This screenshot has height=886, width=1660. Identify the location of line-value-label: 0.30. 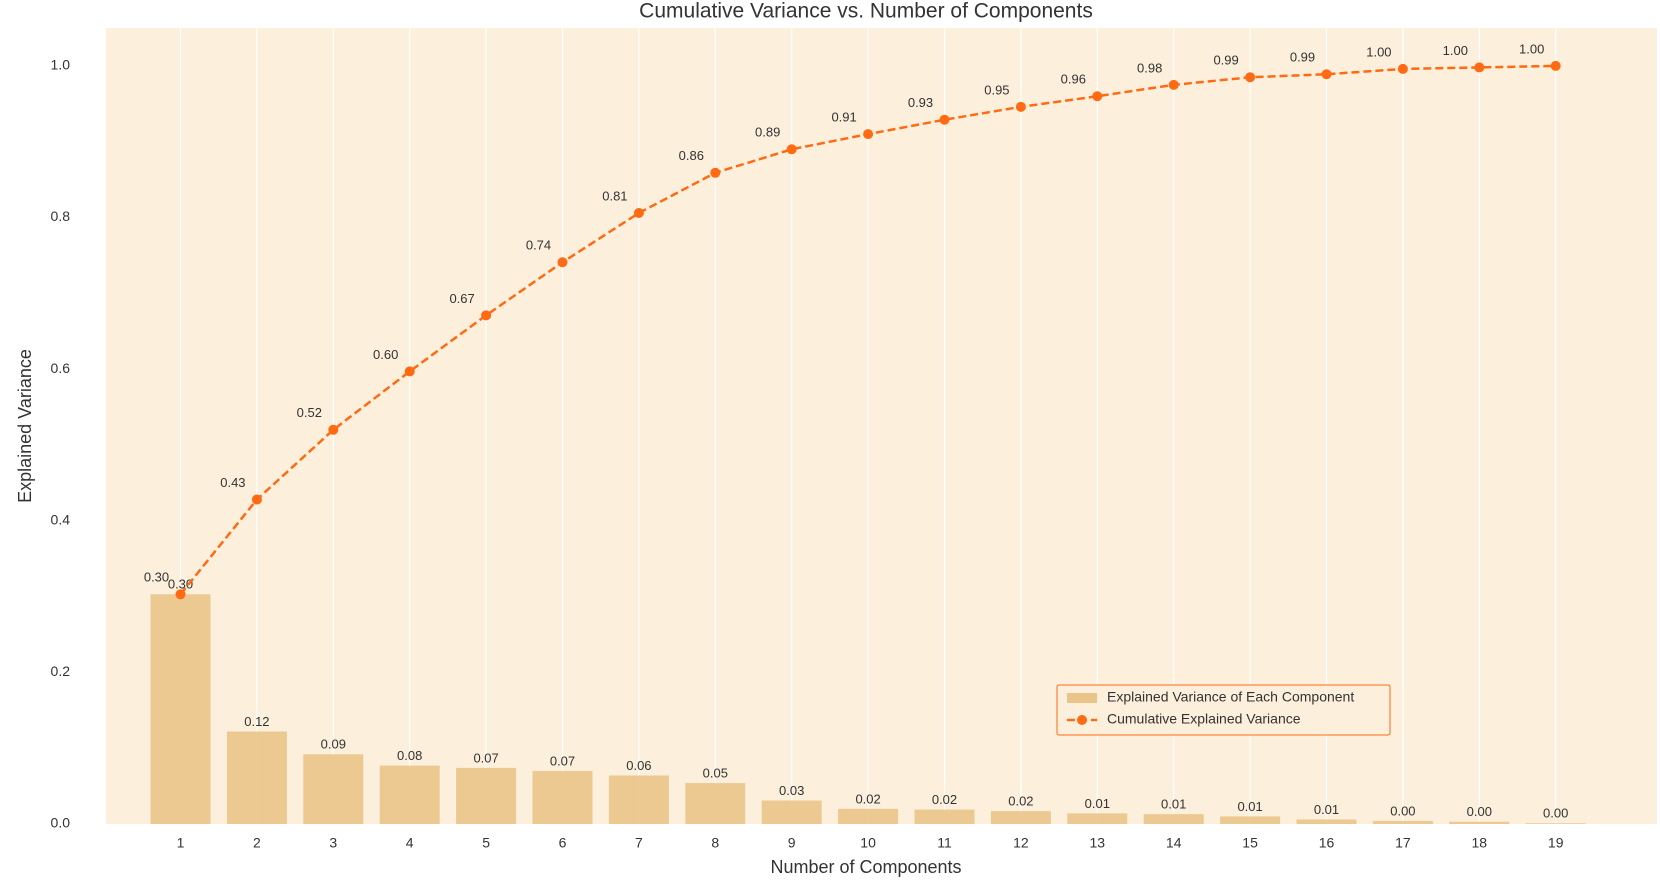
(156, 577).